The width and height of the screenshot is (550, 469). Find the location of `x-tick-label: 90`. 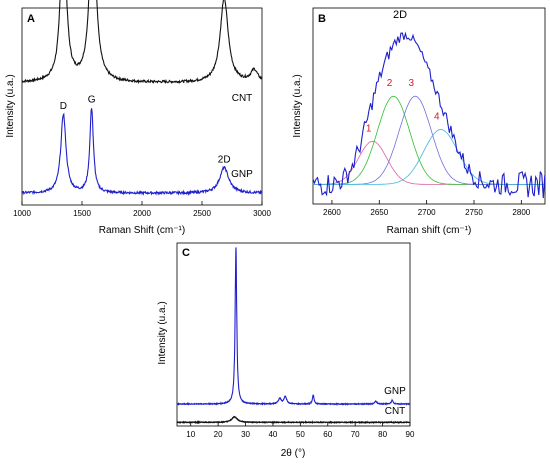

x-tick-label: 90 is located at coordinates (410, 434).